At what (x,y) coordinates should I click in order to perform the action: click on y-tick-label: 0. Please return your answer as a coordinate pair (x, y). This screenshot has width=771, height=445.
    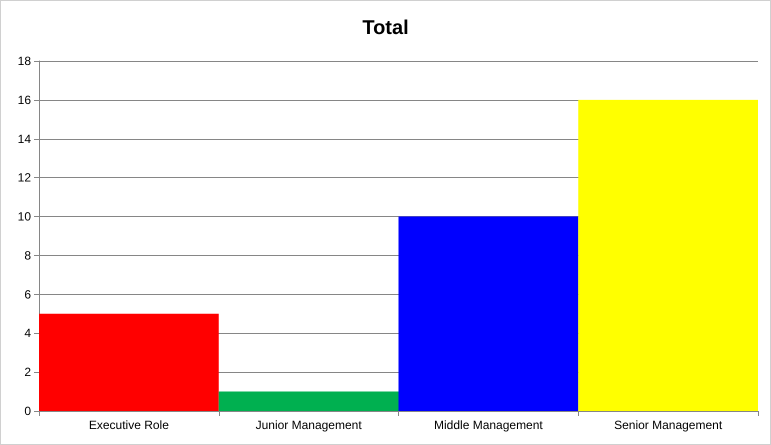
    Looking at the image, I should click on (28, 411).